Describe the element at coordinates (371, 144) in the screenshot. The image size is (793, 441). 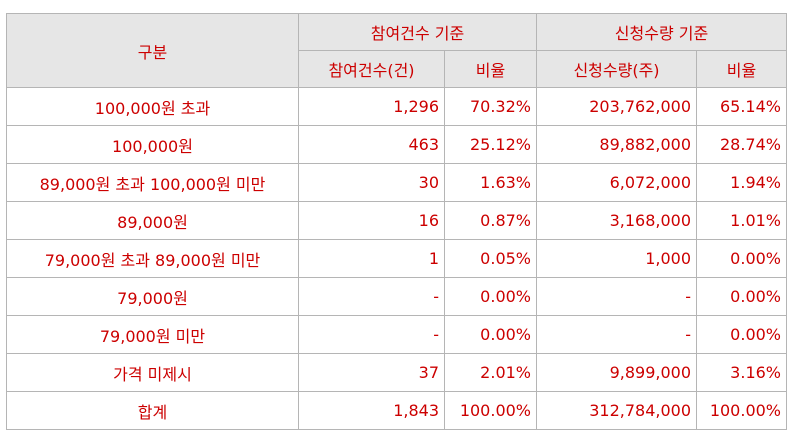
I see `row-participants: 463` at that location.